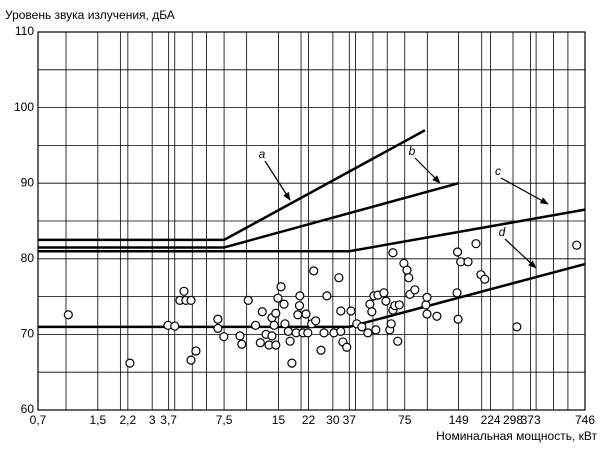 The image size is (605, 450). I want to click on x-tick-label: 149, so click(459, 420).